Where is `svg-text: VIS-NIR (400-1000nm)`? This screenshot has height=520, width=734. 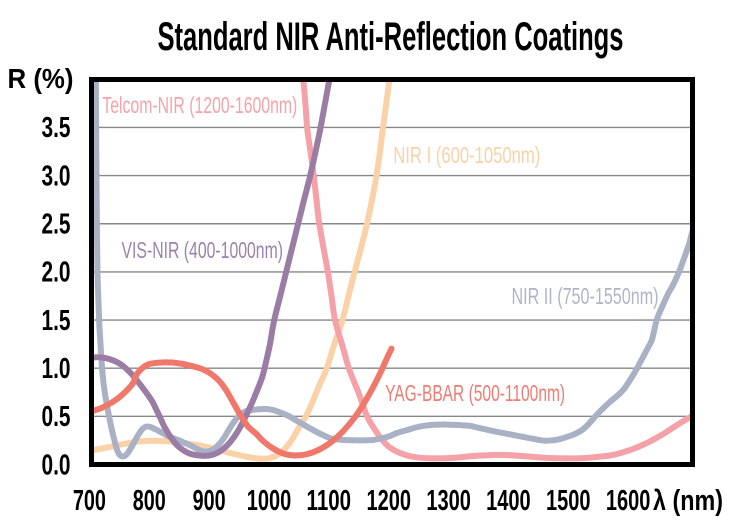 svg-text: VIS-NIR (400-1000nm) is located at coordinates (203, 250).